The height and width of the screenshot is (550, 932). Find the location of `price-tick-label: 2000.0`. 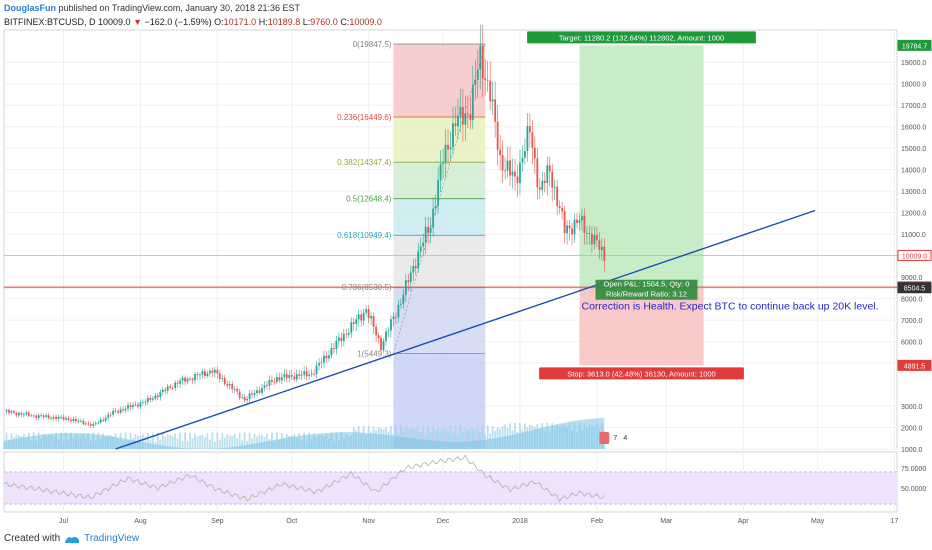

price-tick-label: 2000.0 is located at coordinates (912, 429).